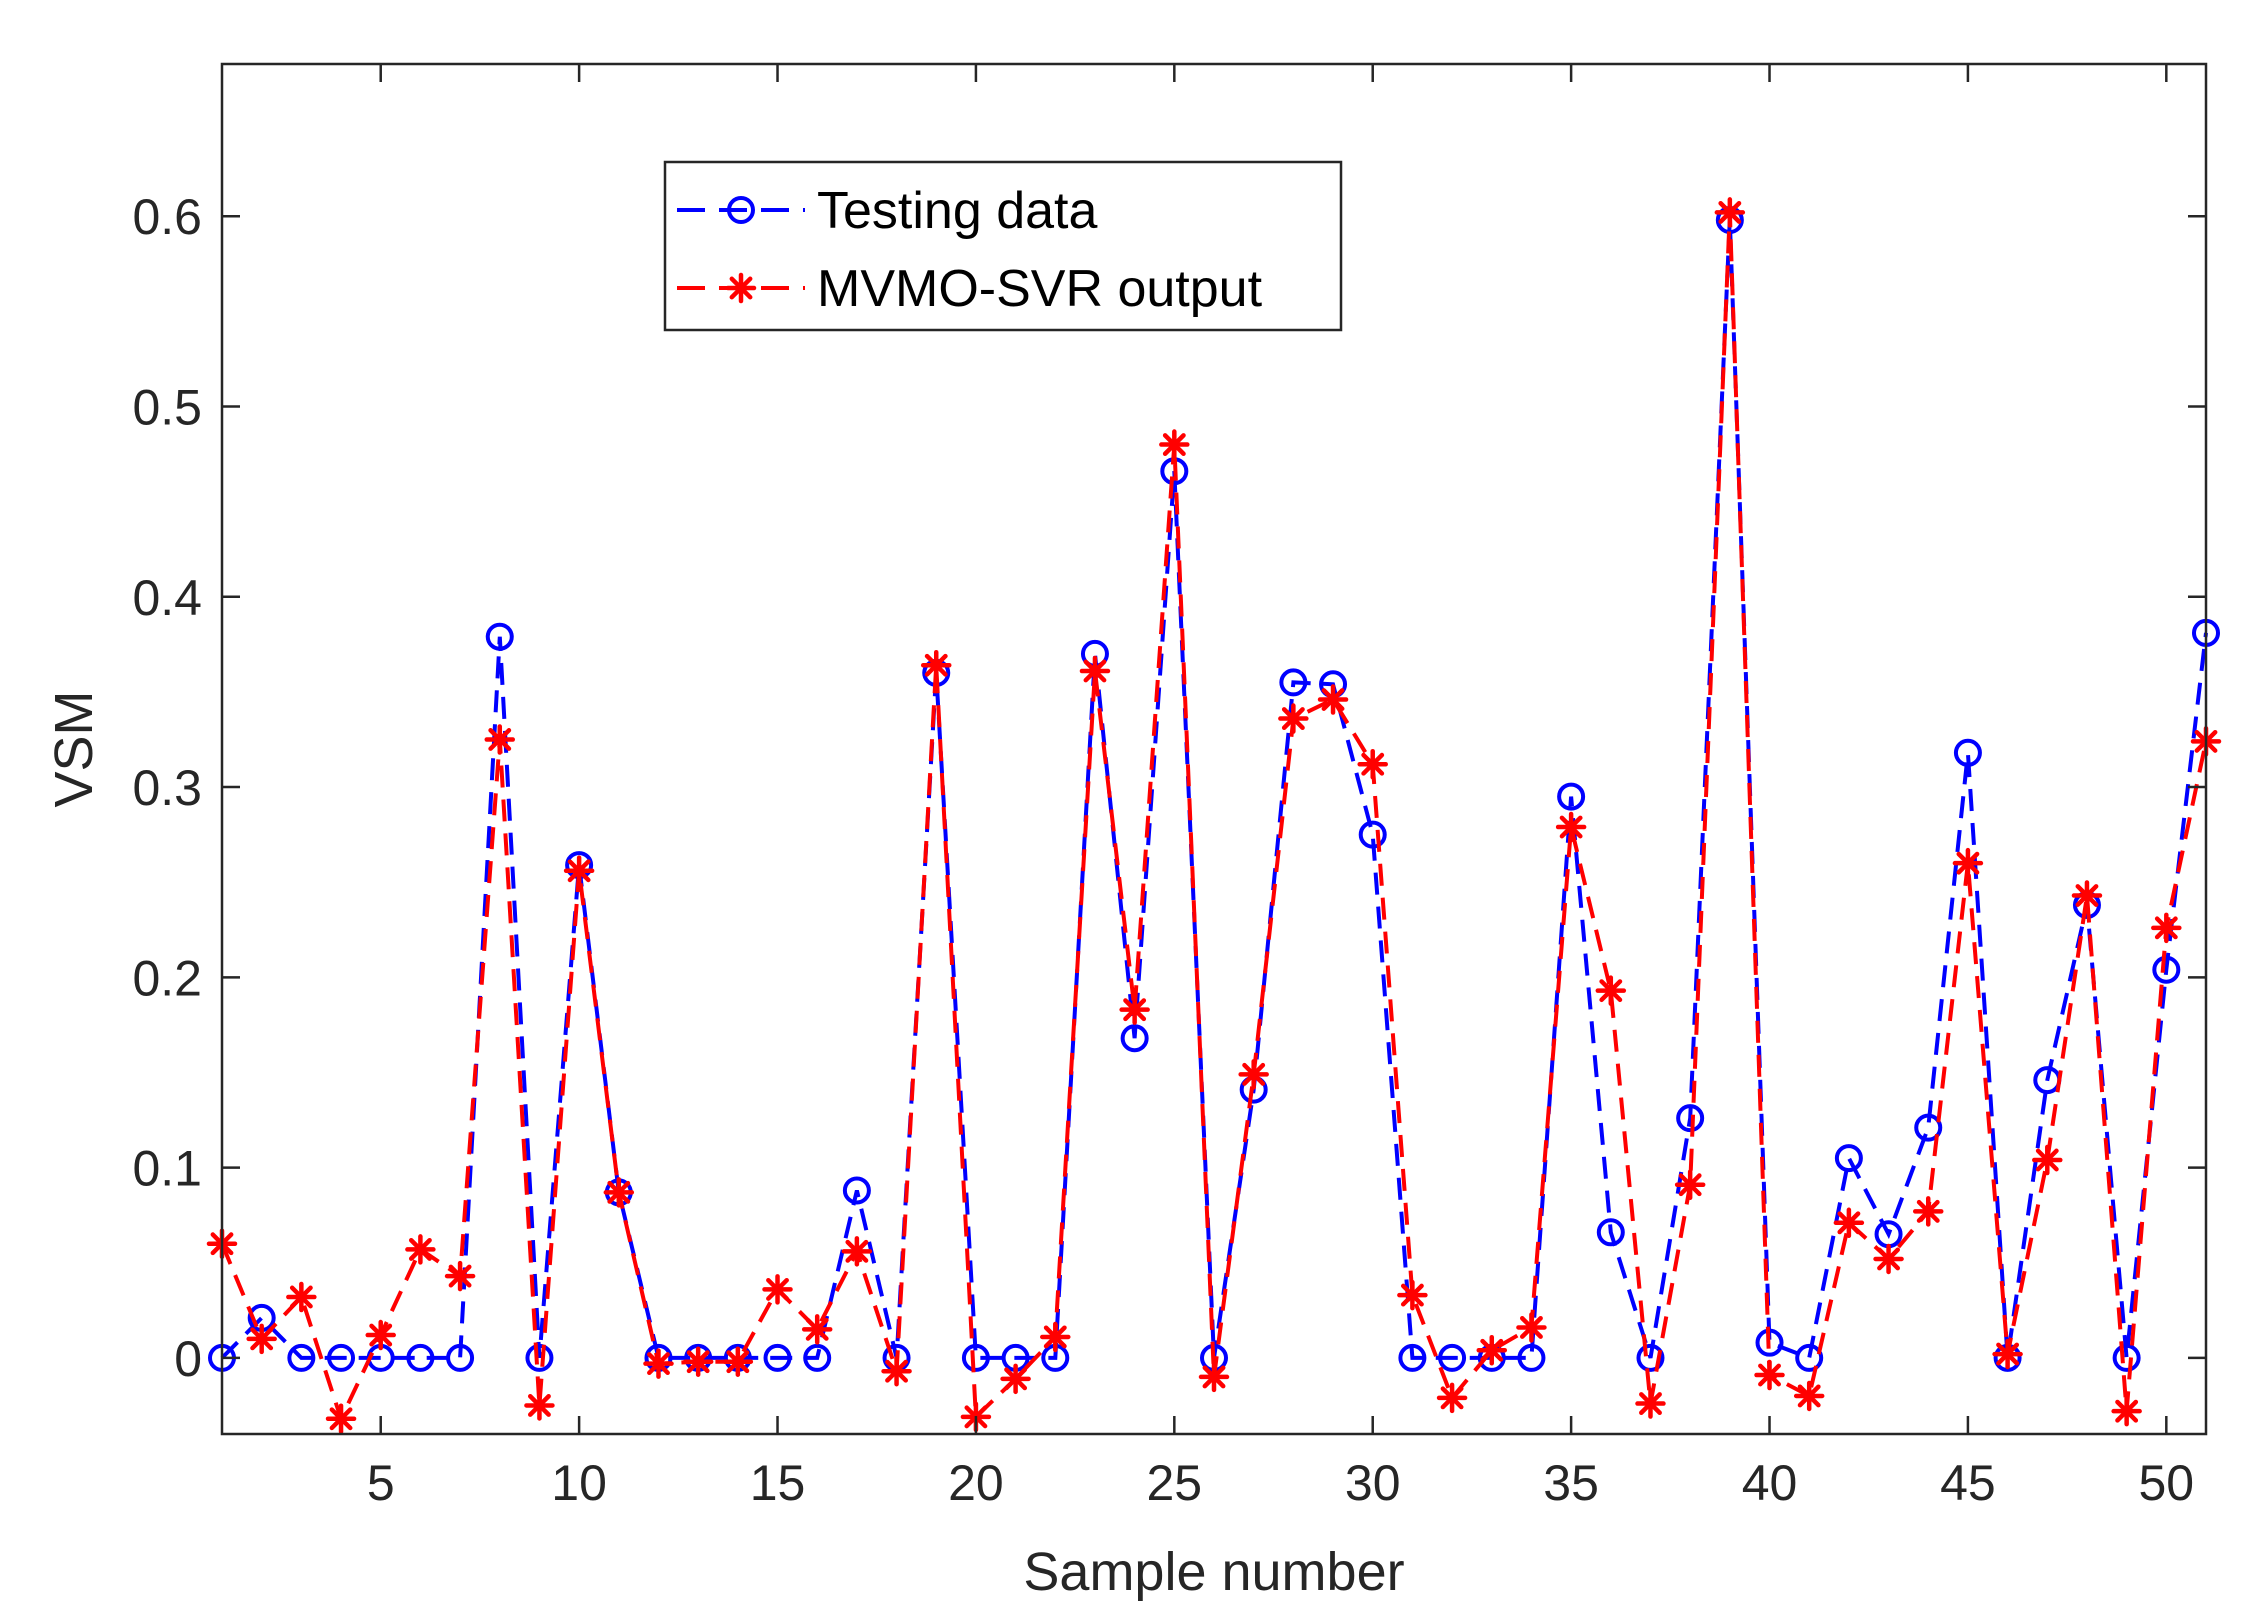 The height and width of the screenshot is (1622, 2262). Describe the element at coordinates (579, 1483) in the screenshot. I see `x-tick-label: 10` at that location.